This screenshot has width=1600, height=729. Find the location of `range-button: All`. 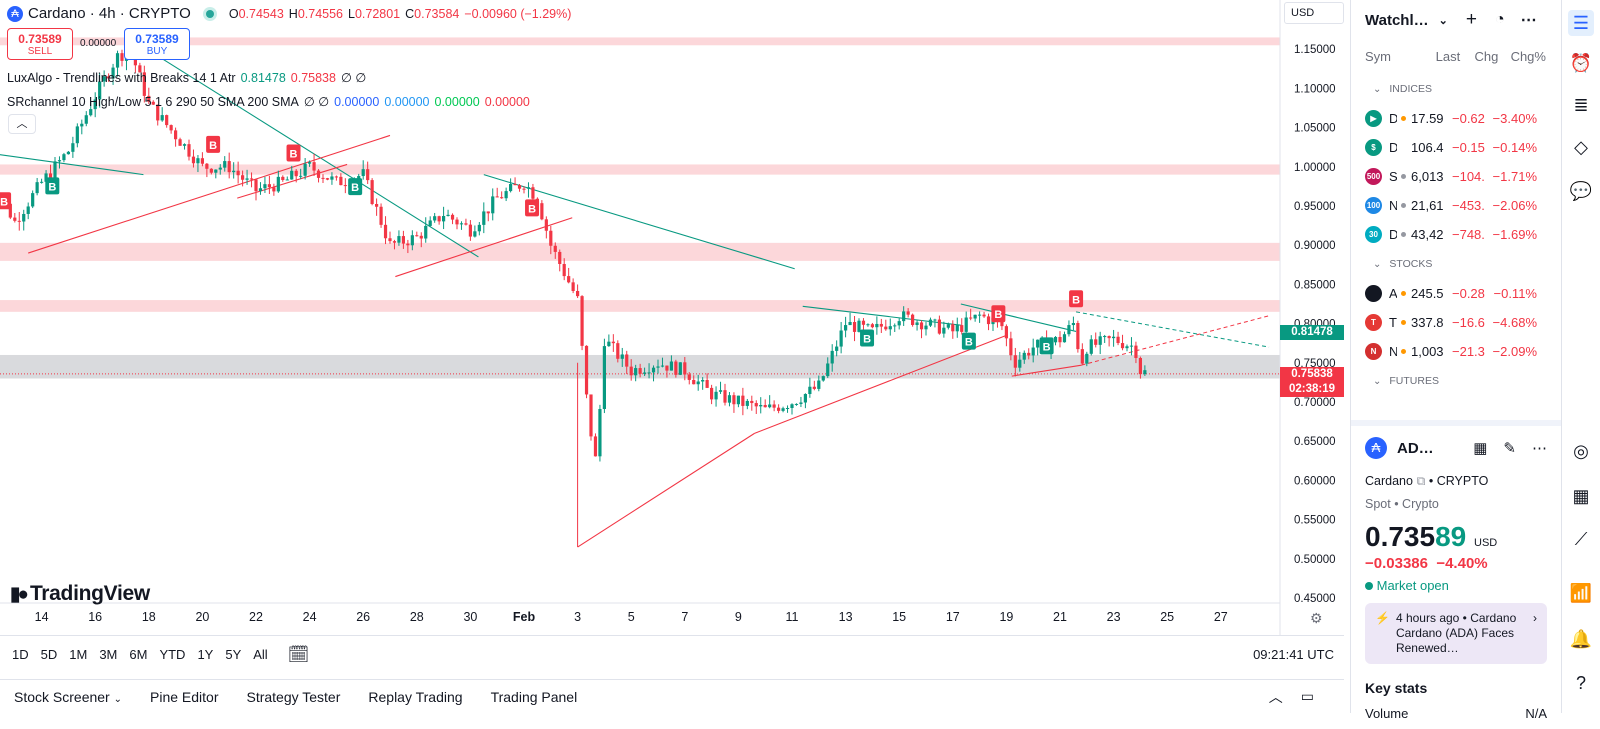

range-button: All is located at coordinates (260, 654).